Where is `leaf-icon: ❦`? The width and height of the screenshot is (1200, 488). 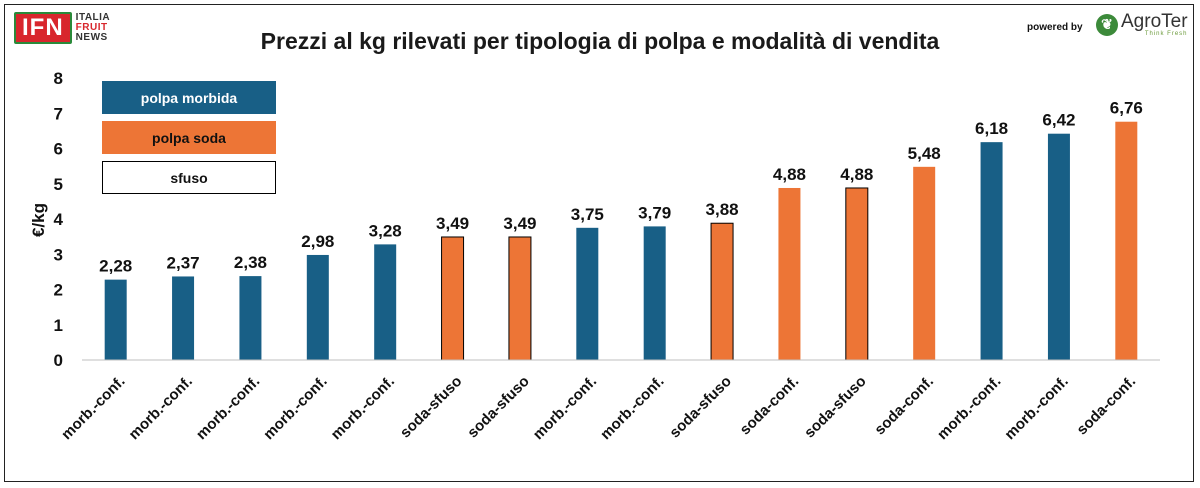
leaf-icon: ❦ is located at coordinates (1107, 24).